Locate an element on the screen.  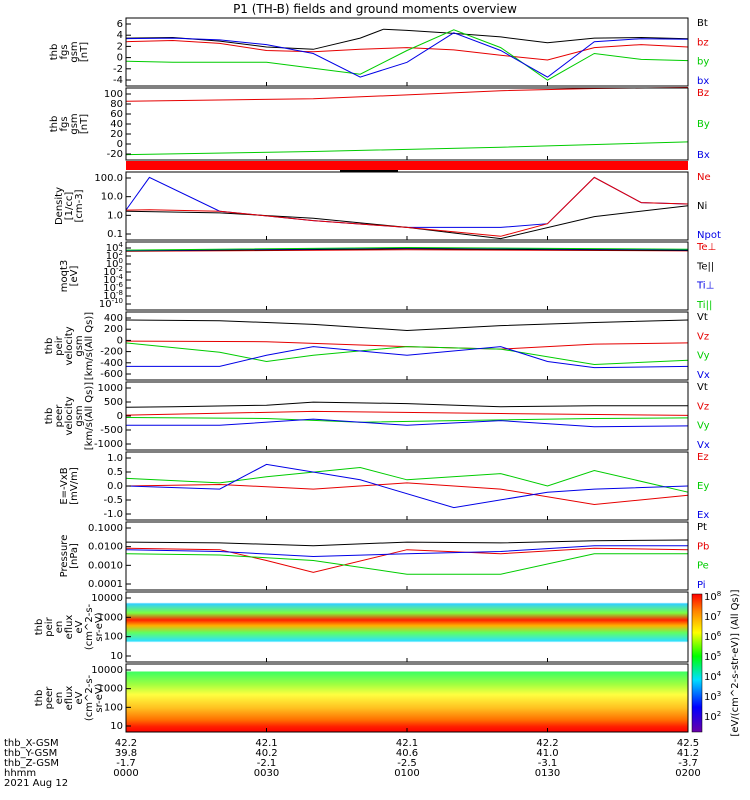
legend-entry: Bz is located at coordinates (703, 93).